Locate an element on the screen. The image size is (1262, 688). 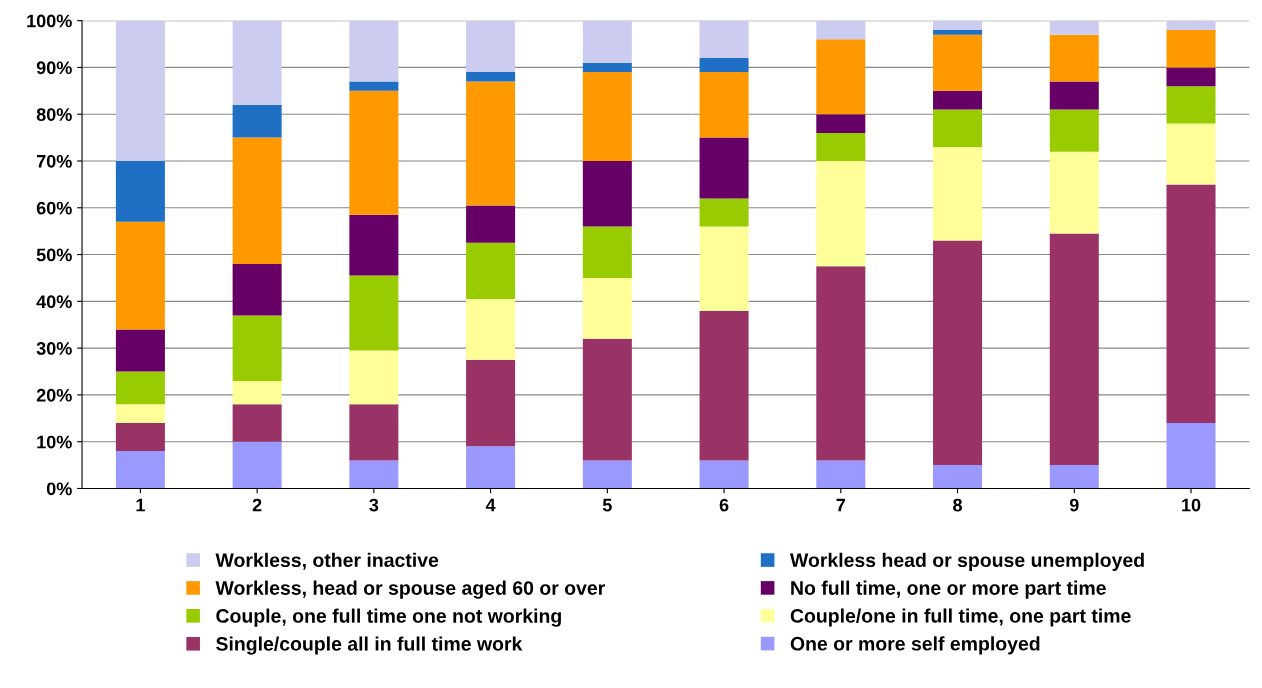
x-tick-label: 8 is located at coordinates (958, 505).